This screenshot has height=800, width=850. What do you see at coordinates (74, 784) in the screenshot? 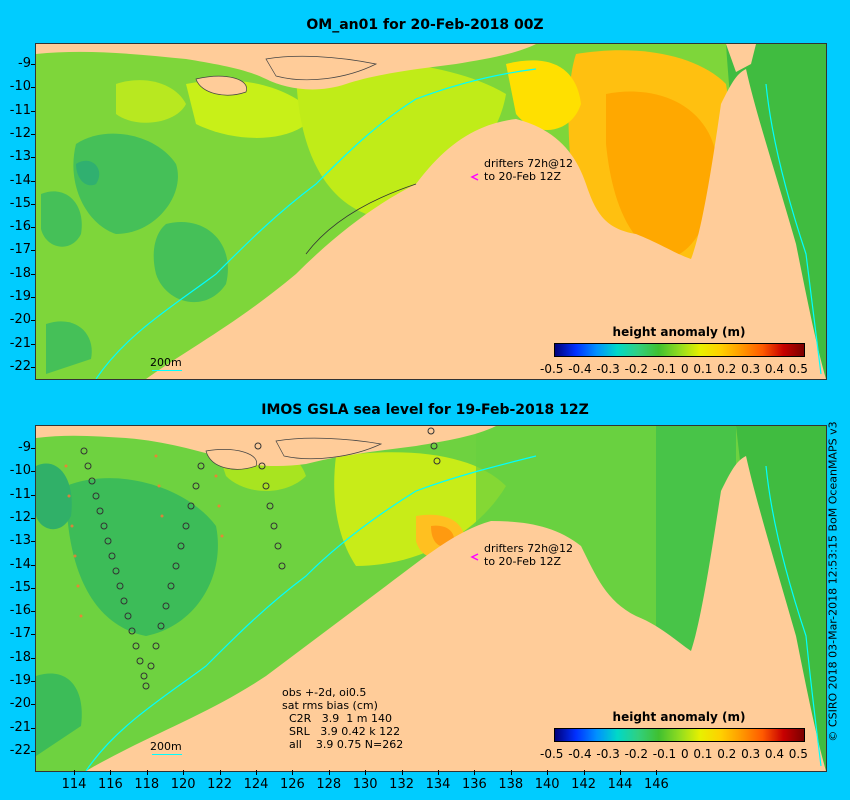
I see `x-tick-label: 114` at bounding box center [74, 784].